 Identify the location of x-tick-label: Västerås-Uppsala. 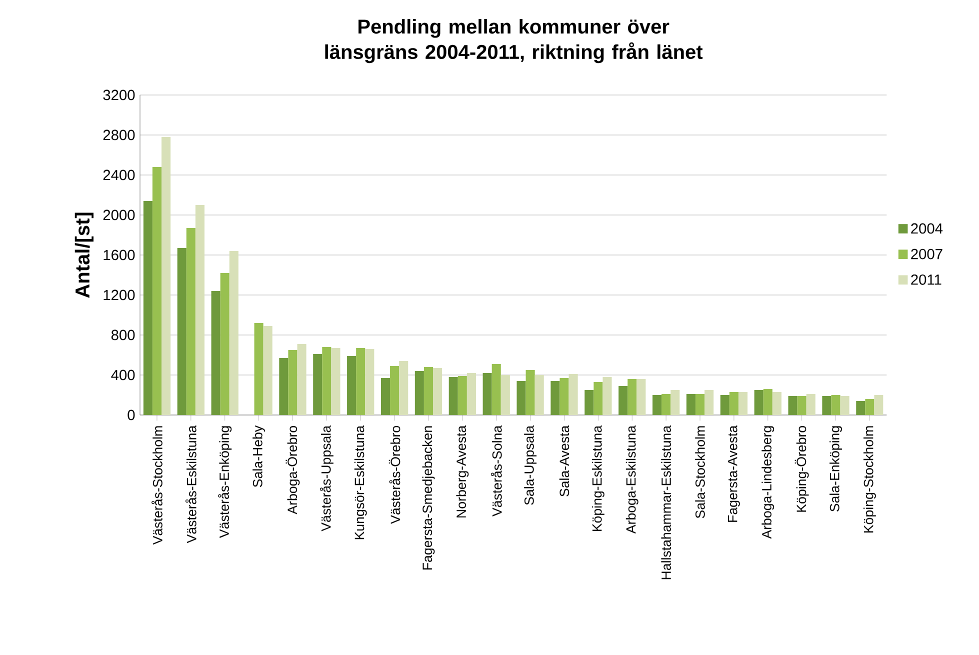
(327, 478).